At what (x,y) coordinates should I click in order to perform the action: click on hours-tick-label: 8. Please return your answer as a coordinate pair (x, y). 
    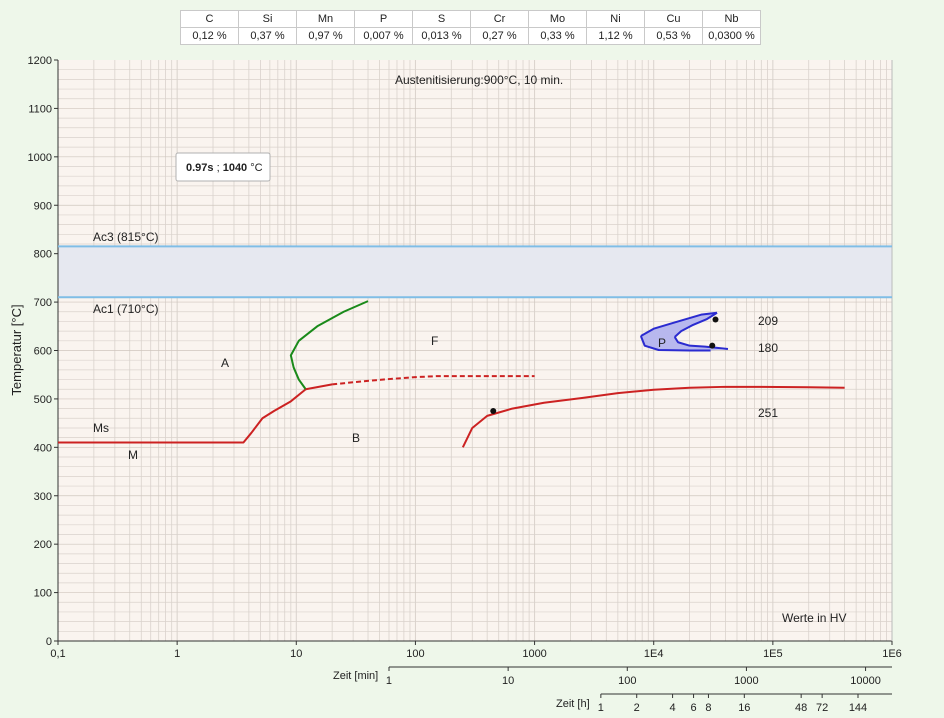
    Looking at the image, I should click on (708, 708).